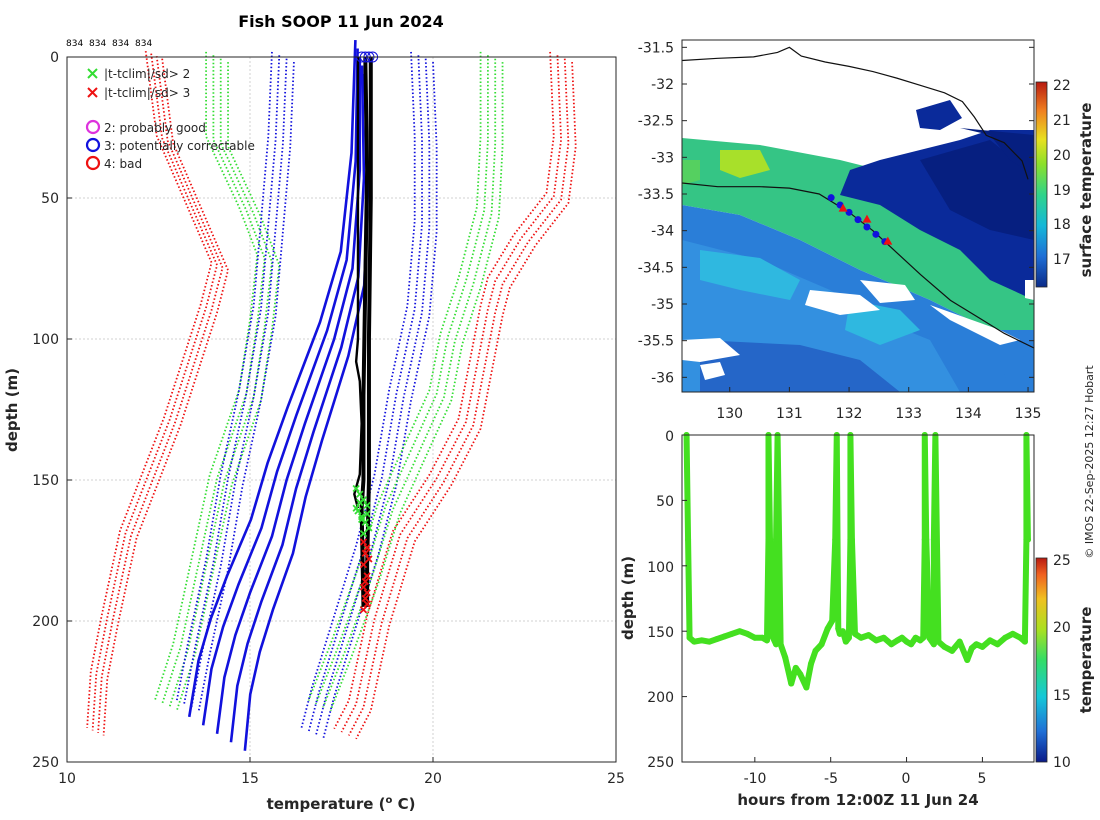 The width and height of the screenshot is (1100, 820). I want to click on sst-cb-tick: 19, so click(1062, 191).